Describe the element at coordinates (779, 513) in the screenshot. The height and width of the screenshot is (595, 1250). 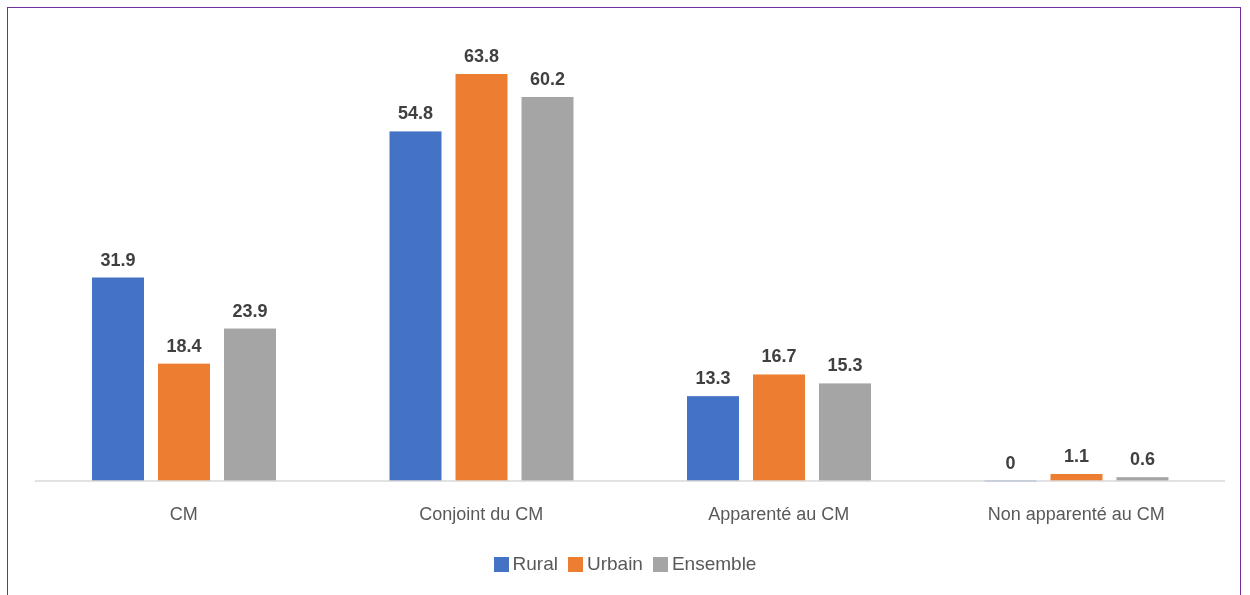
I see `x-tick-label: Apparenté au CM` at that location.